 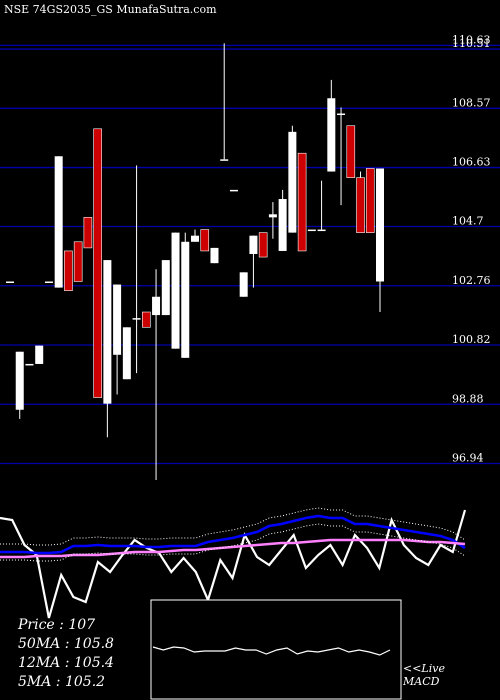 What do you see at coordinates (233, 548) in the screenshot?
I see `ma-line-pink` at bounding box center [233, 548].